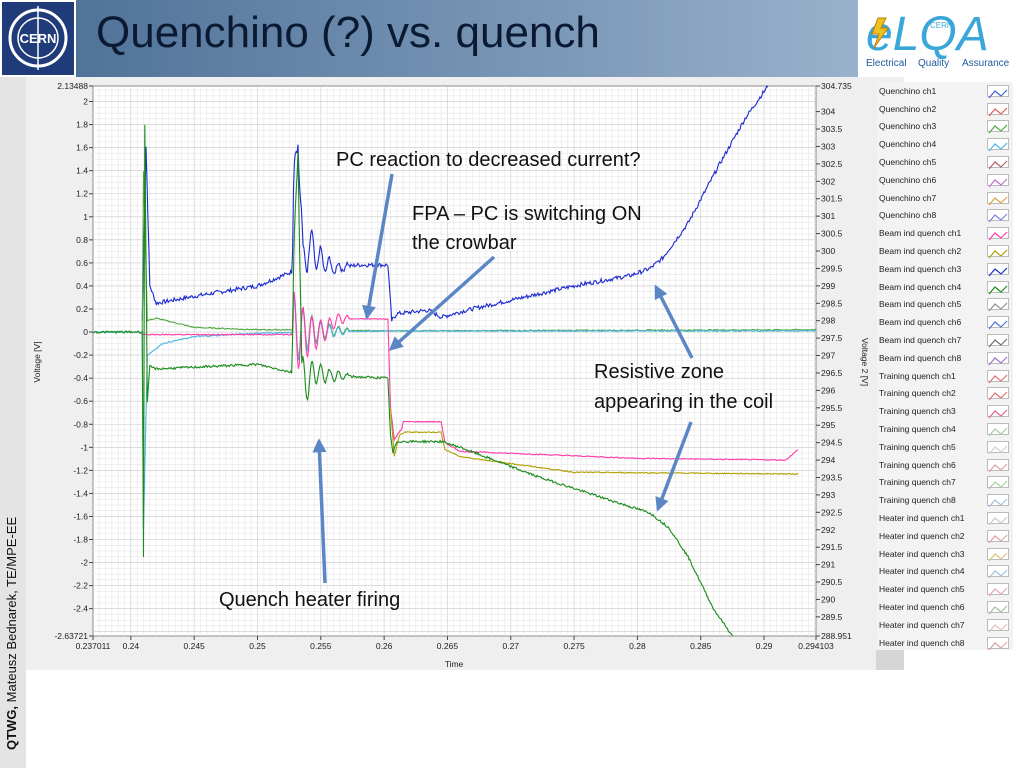 This screenshot has height=768, width=1024. I want to click on elqa-logo-text: eLQA, so click(927, 34).